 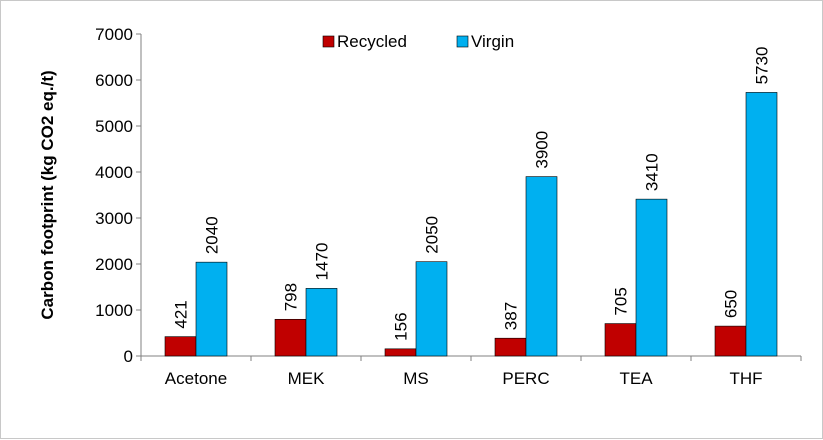 I want to click on data-label: 798, so click(x=291, y=297).